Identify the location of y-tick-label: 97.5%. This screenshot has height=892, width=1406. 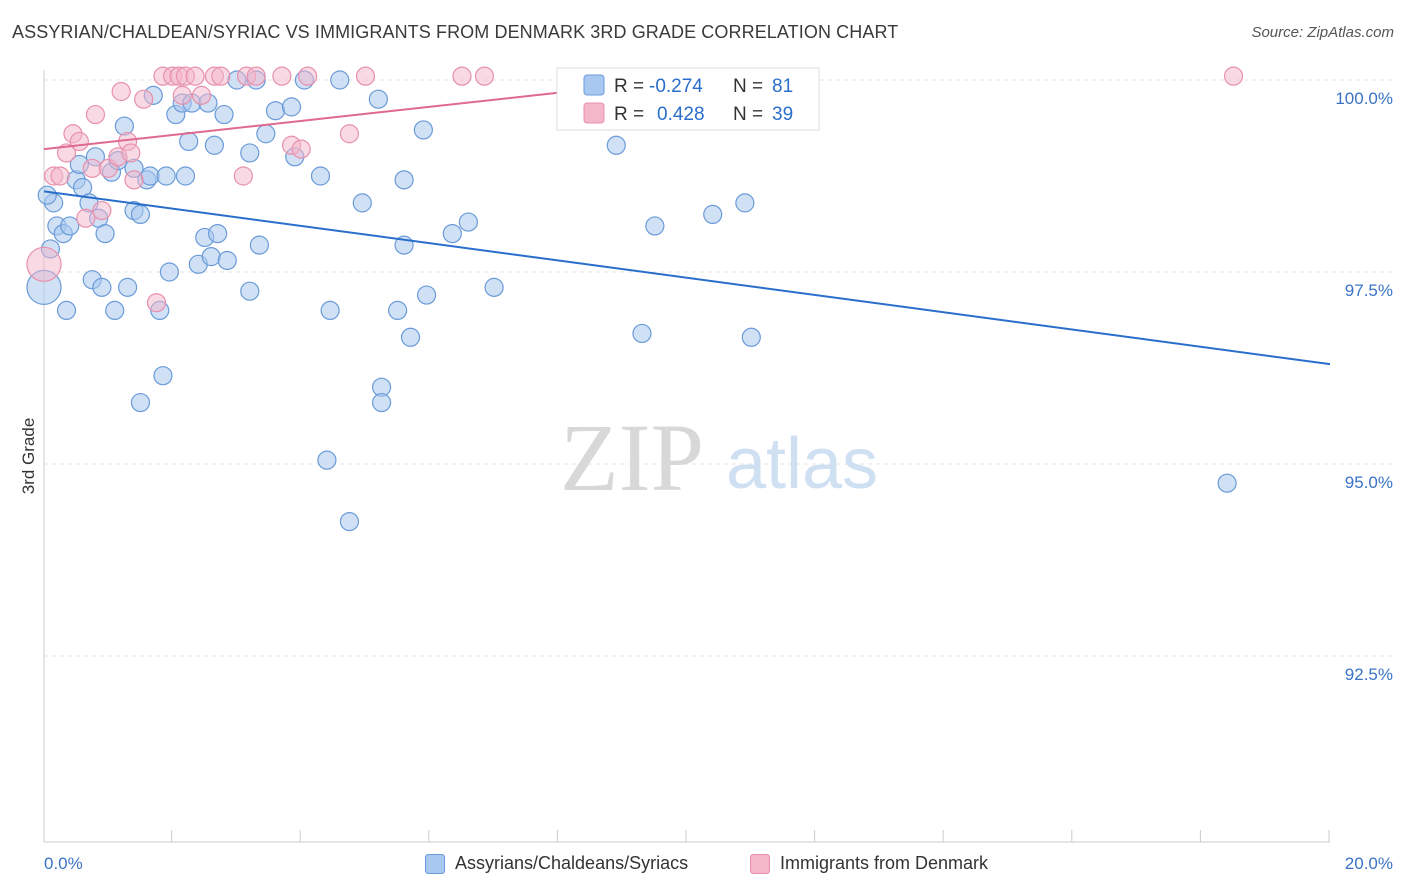
(1369, 290).